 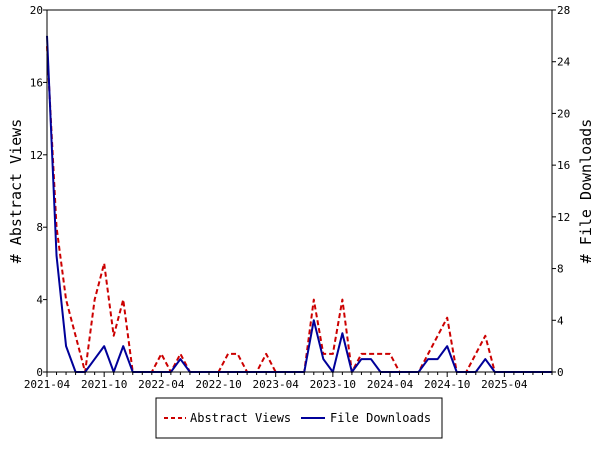 I want to click on legend-label-file-downloads: File Downloads, so click(x=380, y=418).